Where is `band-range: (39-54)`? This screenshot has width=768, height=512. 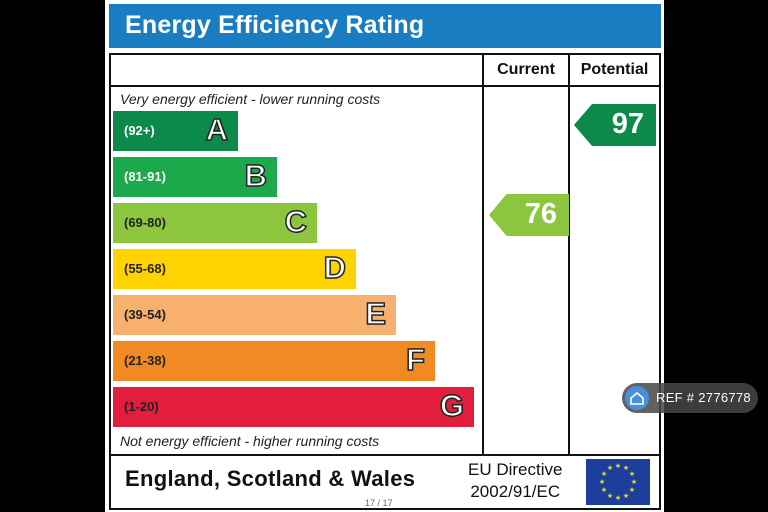
band-range: (39-54) is located at coordinates (145, 314).